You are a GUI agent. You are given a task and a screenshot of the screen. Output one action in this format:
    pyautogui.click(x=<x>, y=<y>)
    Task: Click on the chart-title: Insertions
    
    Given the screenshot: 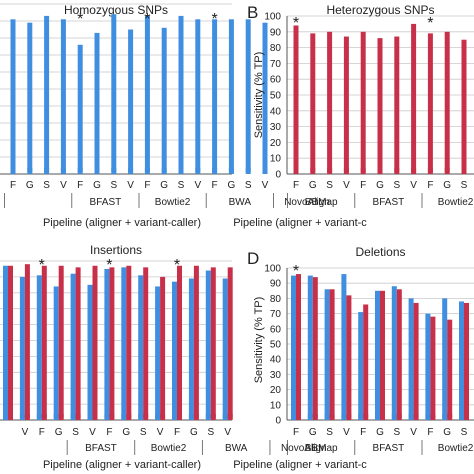 What is the action you would take?
    pyautogui.click(x=116, y=250)
    